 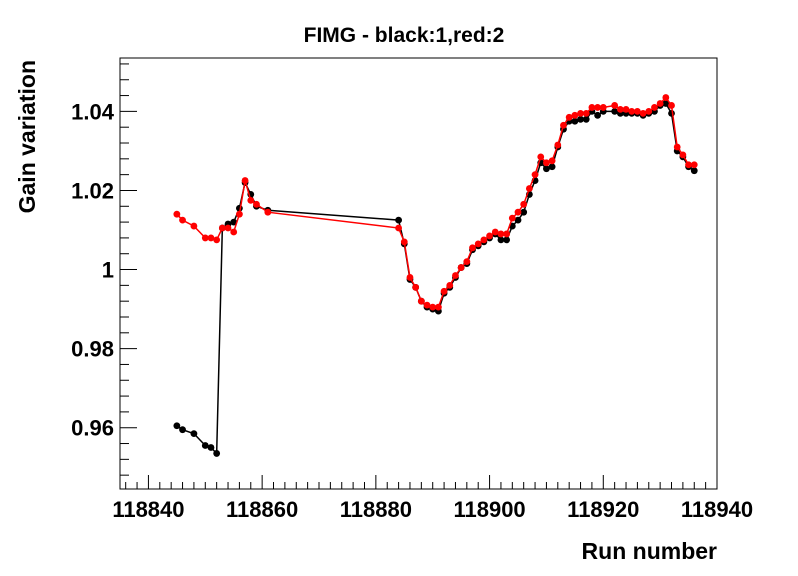 I want to click on y-tick-label: 0.98, so click(x=92, y=349).